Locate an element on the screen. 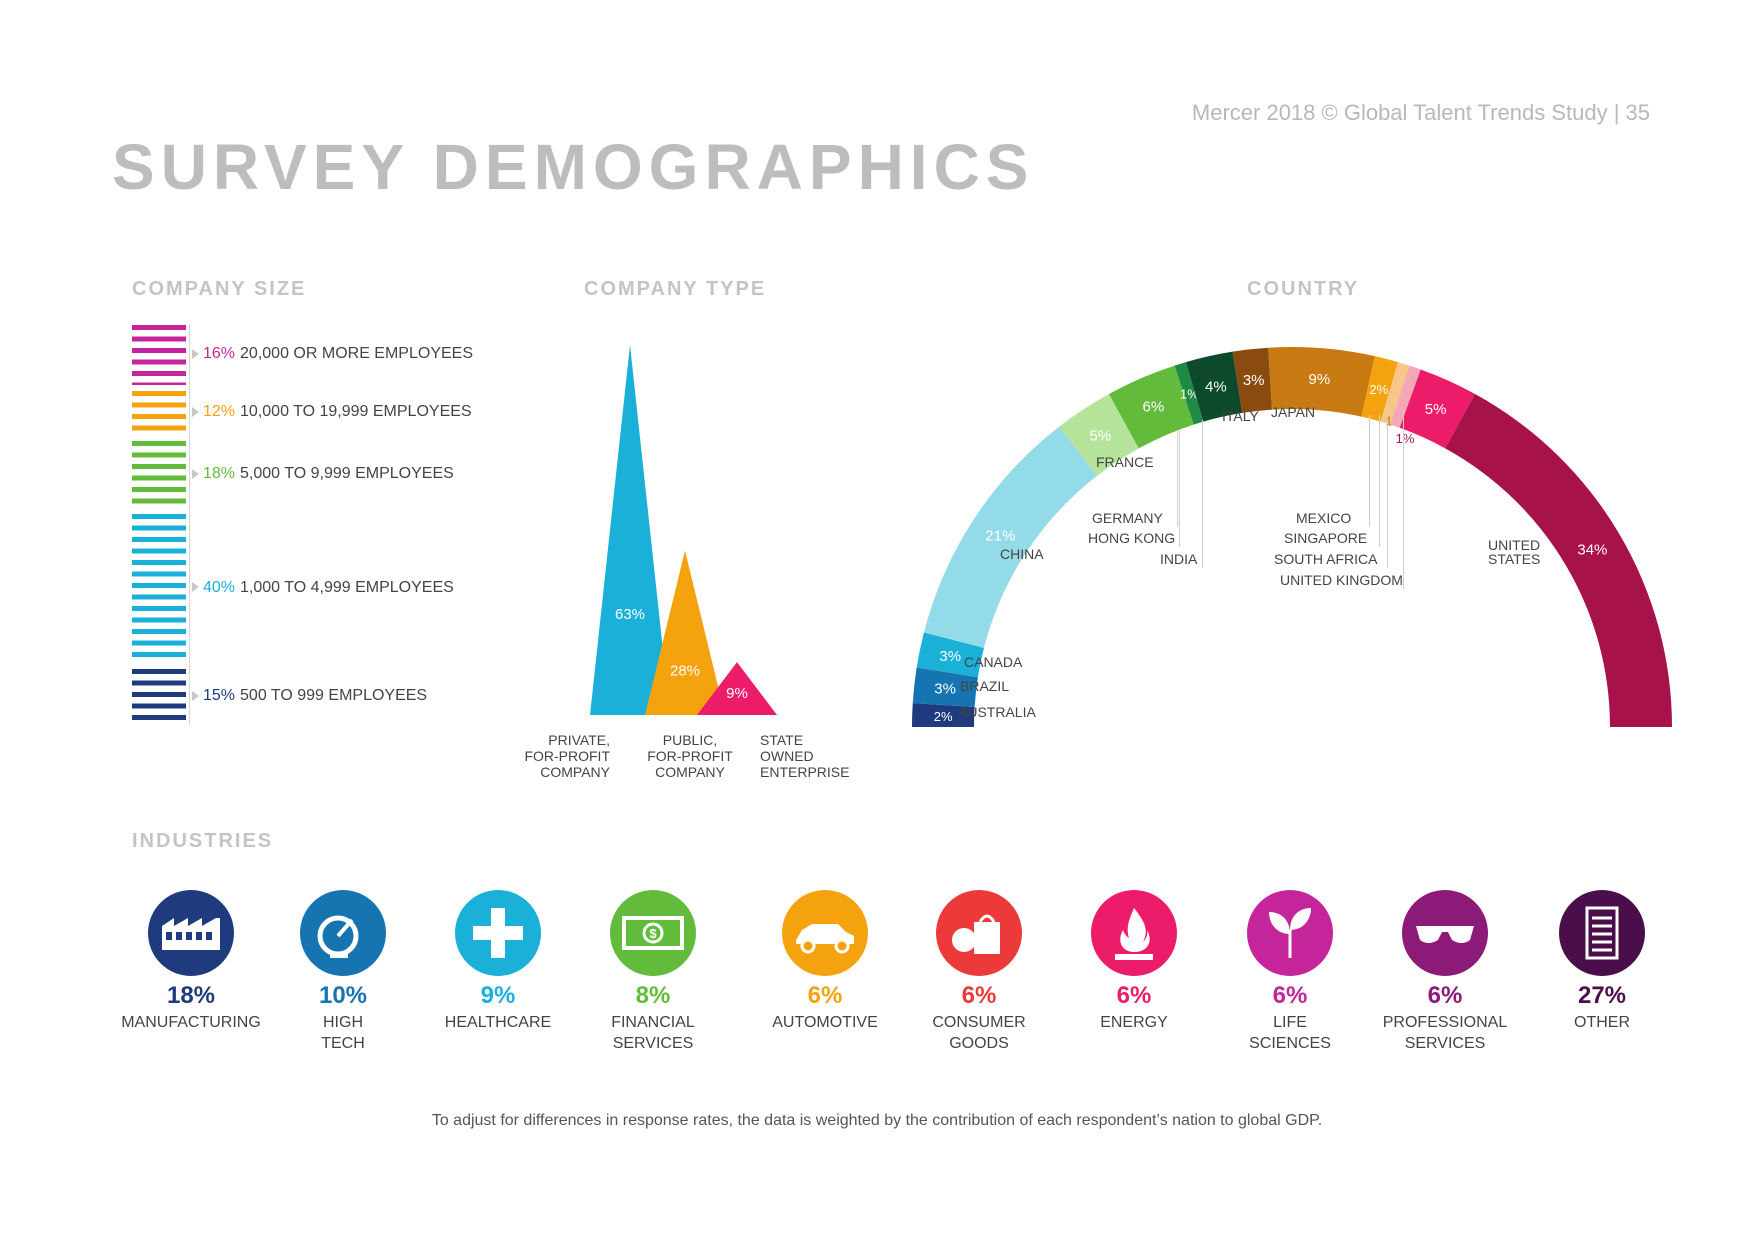  country-pct: 4% is located at coordinates (1216, 386).